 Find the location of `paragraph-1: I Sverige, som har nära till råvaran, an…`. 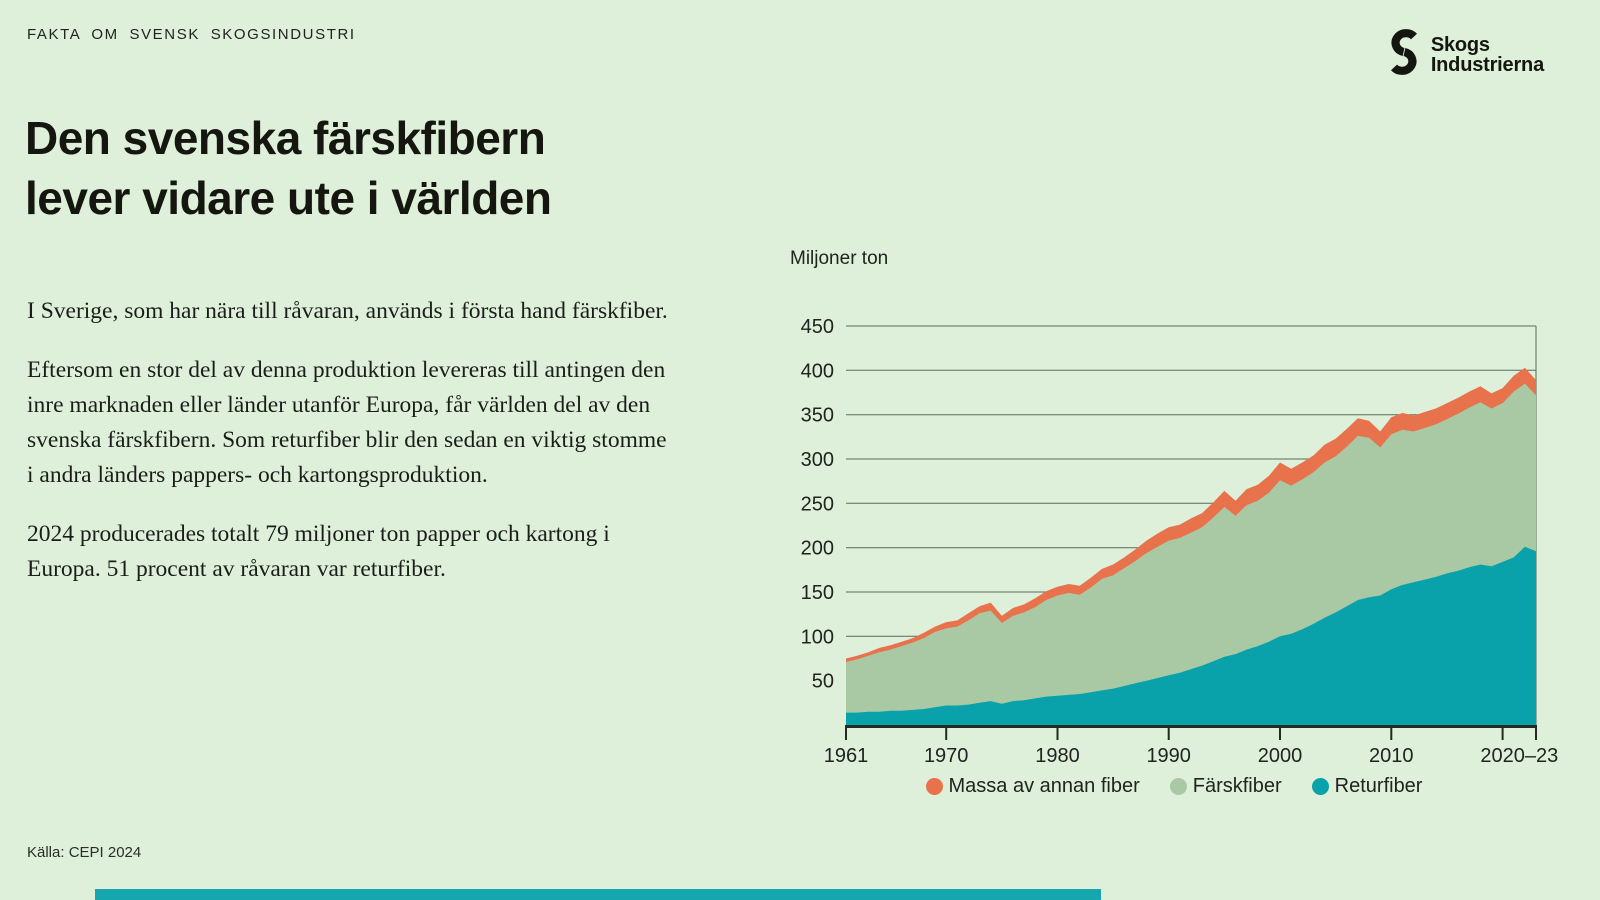

paragraph-1: I Sverige, som har nära till råvaran, an… is located at coordinates (347, 311).